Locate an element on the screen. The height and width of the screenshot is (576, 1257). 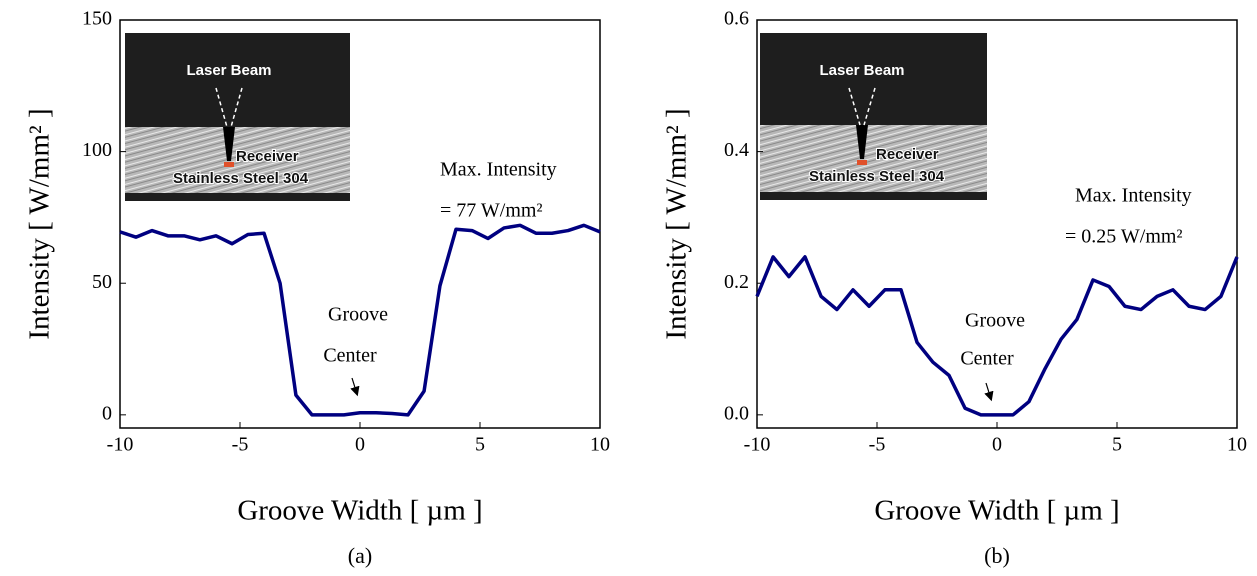
annotation: = 0.25 W/mm² is located at coordinates (1123, 237).